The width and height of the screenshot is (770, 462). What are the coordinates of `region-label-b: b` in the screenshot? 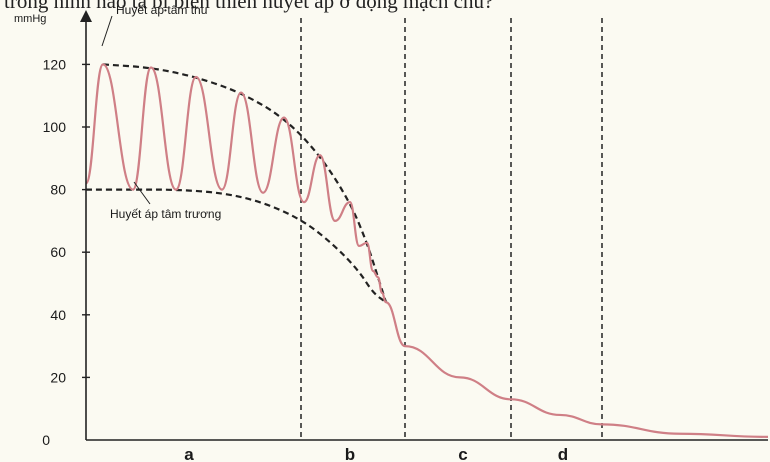 It's located at (350, 453).